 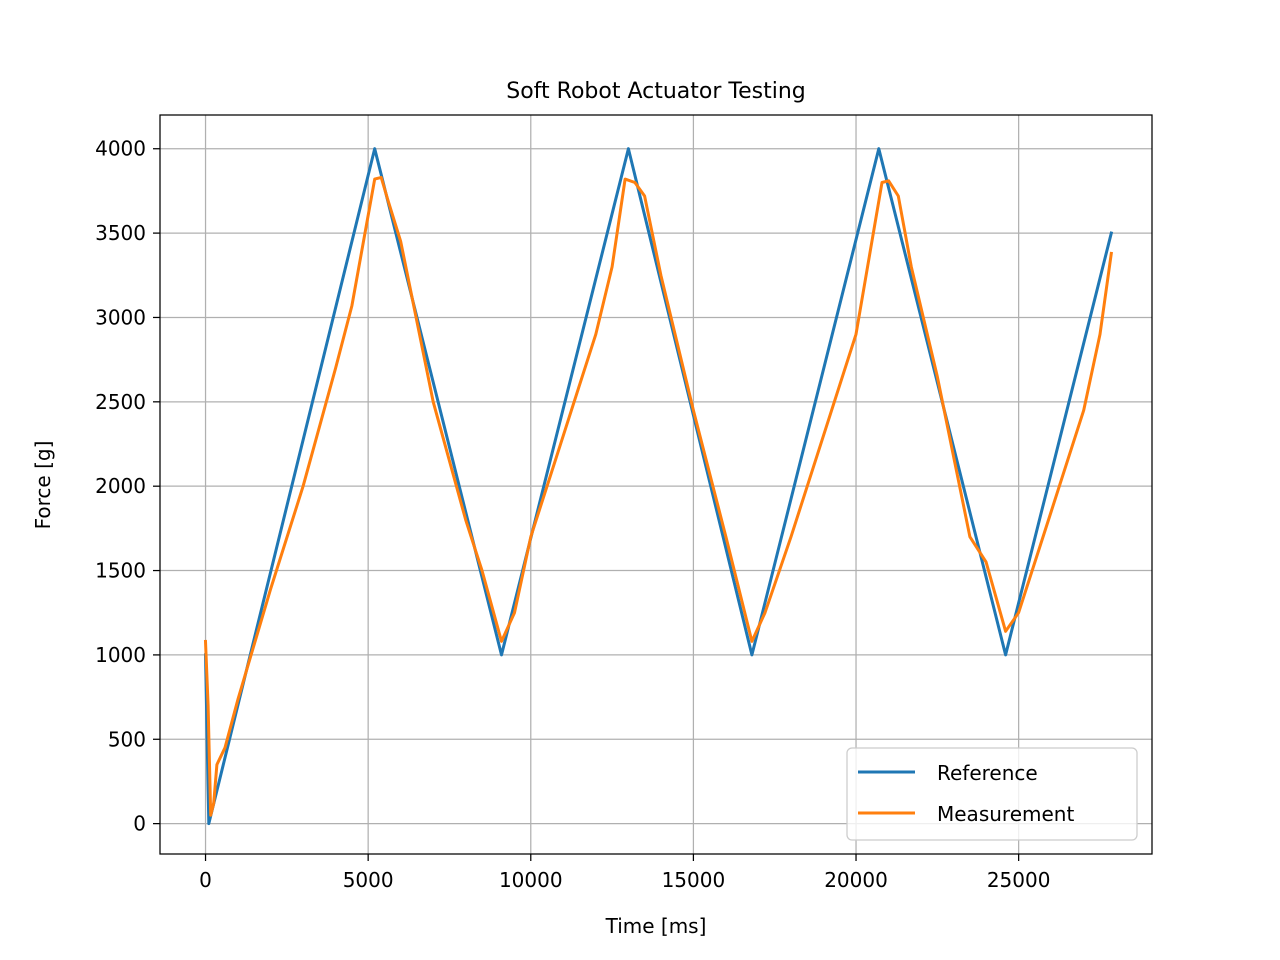 I want to click on x-tick-label: 20000, so click(x=856, y=880).